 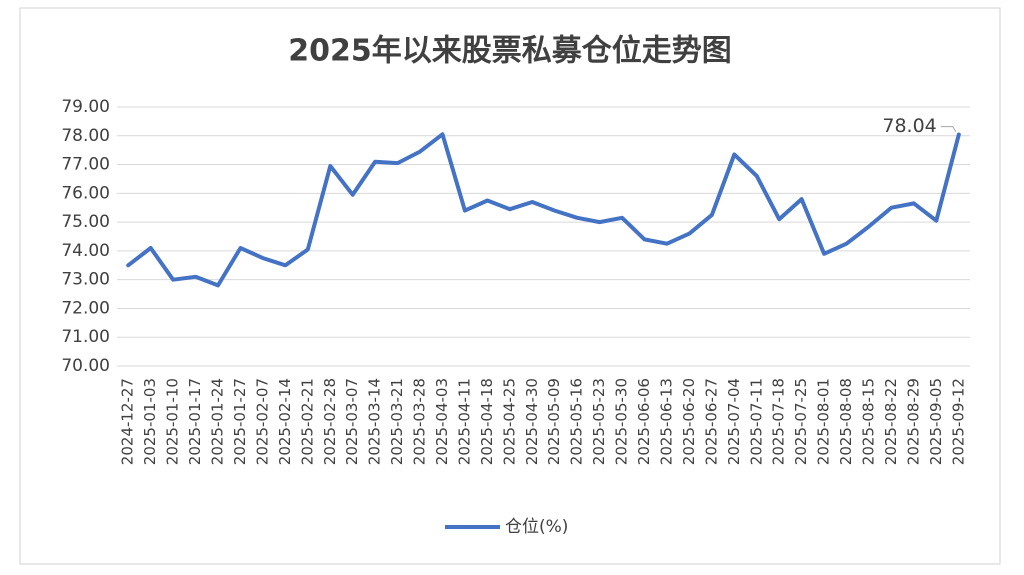 I want to click on x-tick-label: 2025-06-27, so click(x=711, y=421).